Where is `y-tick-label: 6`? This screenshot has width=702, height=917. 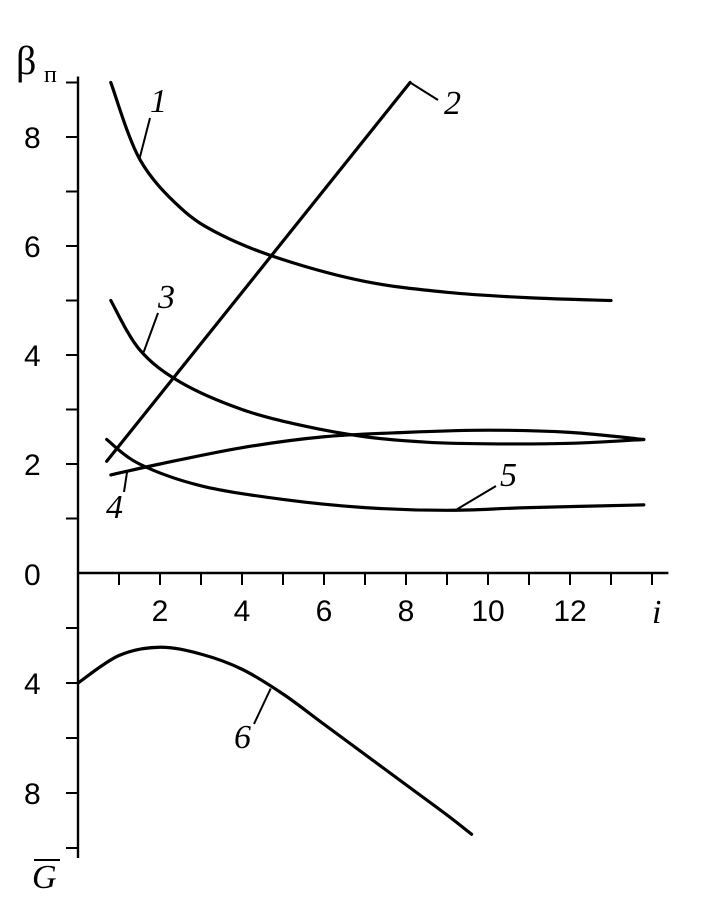
y-tick-label: 6 is located at coordinates (32, 247).